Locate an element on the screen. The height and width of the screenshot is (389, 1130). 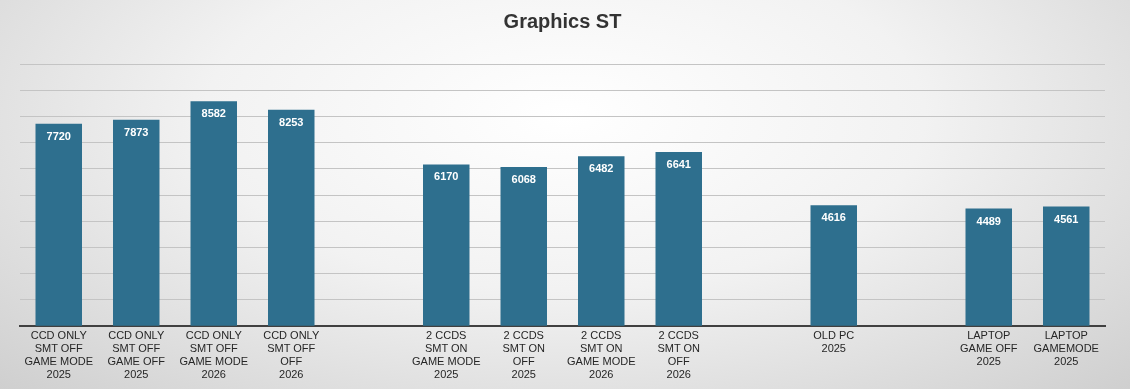
data-label: 6641 is located at coordinates (678, 164).